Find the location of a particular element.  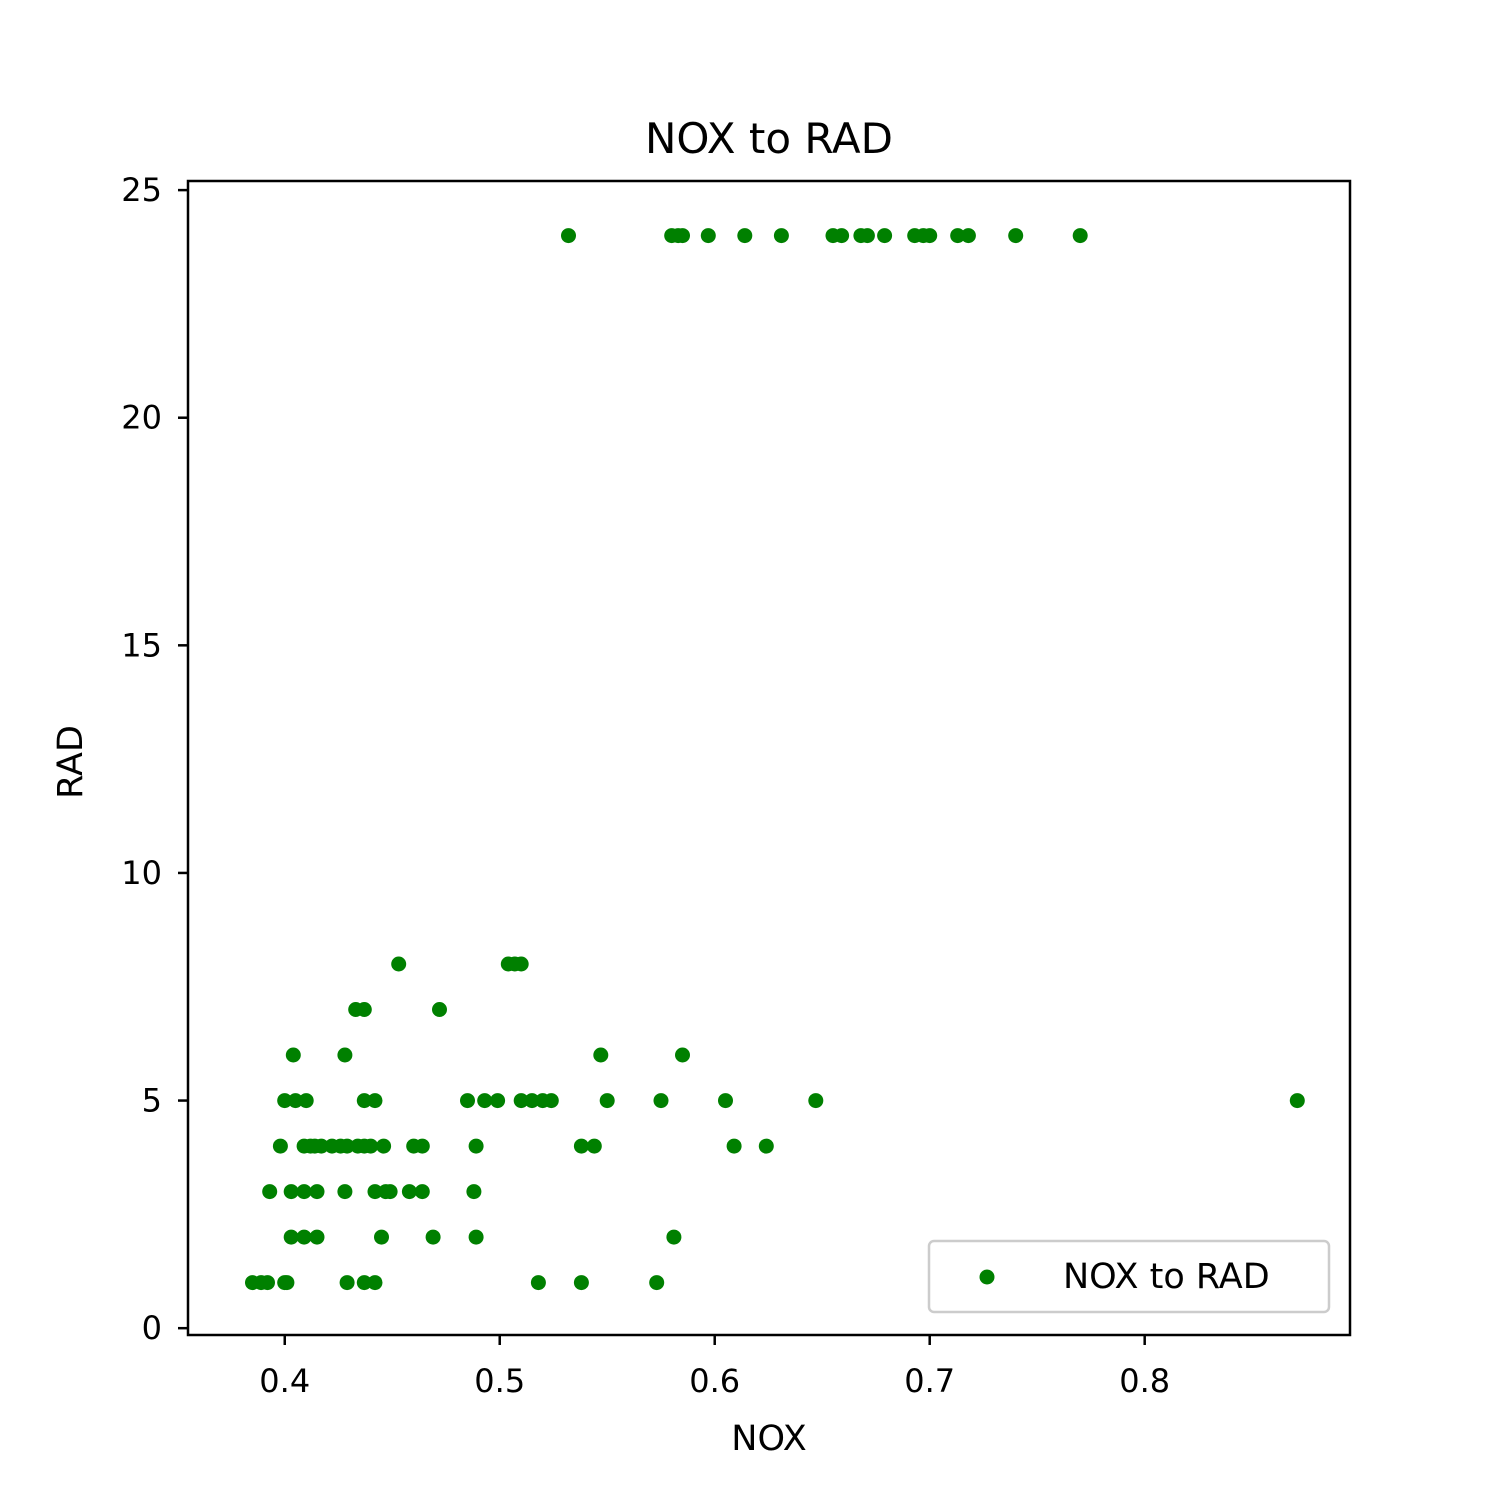

y-tick-label: 15 is located at coordinates (141, 645).